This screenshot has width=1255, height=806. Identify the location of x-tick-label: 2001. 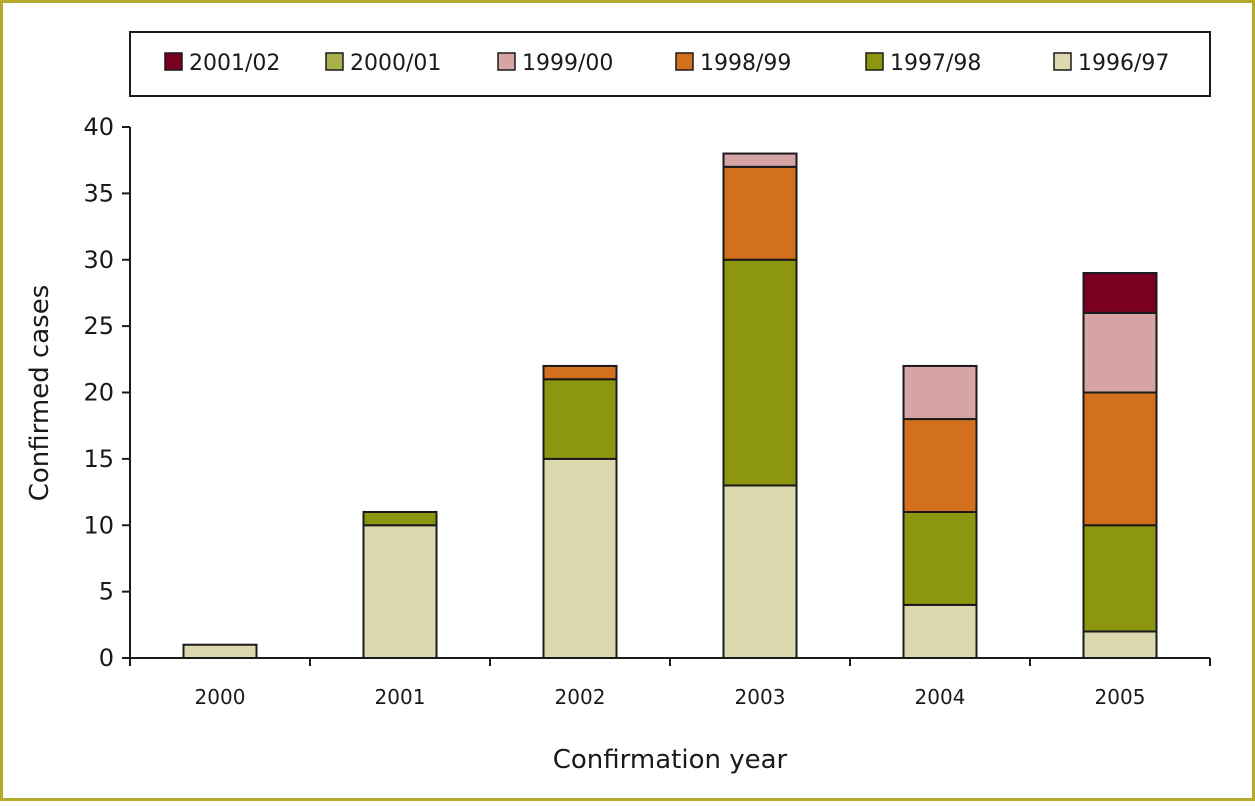
(400, 697).